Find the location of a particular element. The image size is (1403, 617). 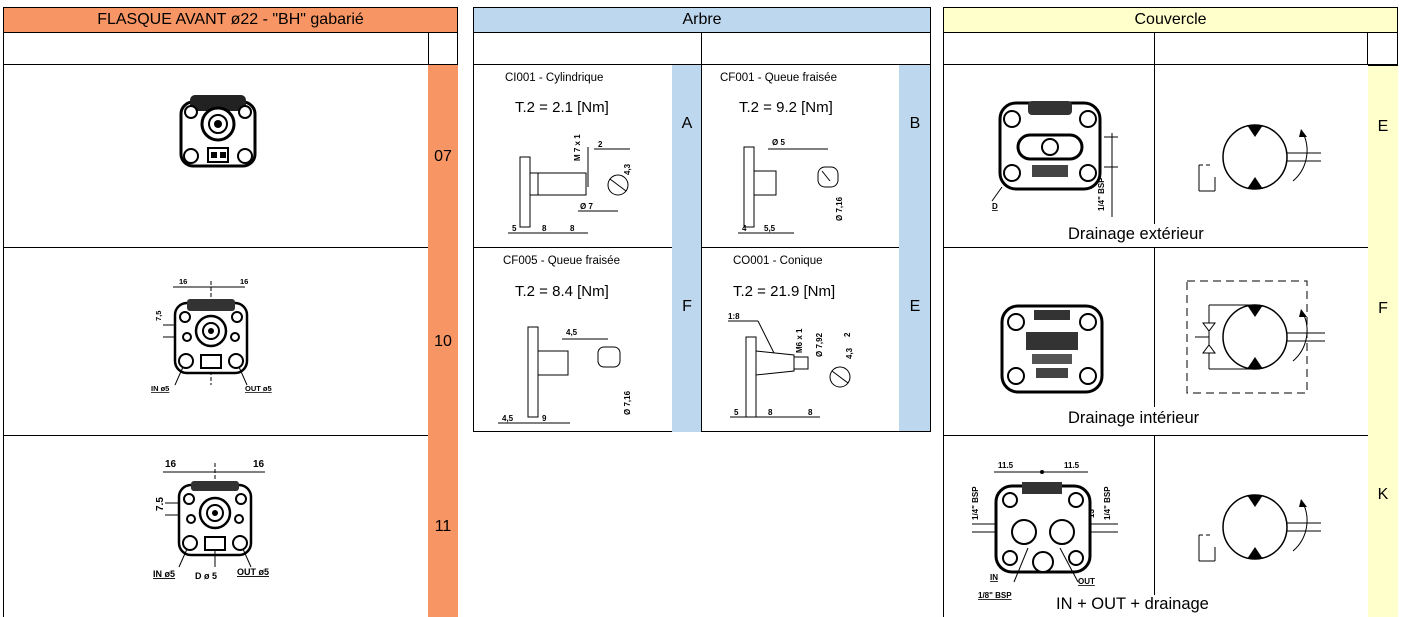

cover-k-bsp-bottom: 1/8" BSP is located at coordinates (995, 595).